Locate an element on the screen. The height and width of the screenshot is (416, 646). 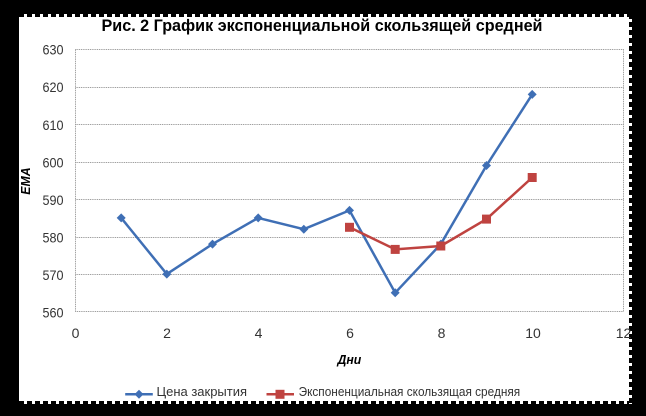
svg-text: EMA is located at coordinates (25, 180).